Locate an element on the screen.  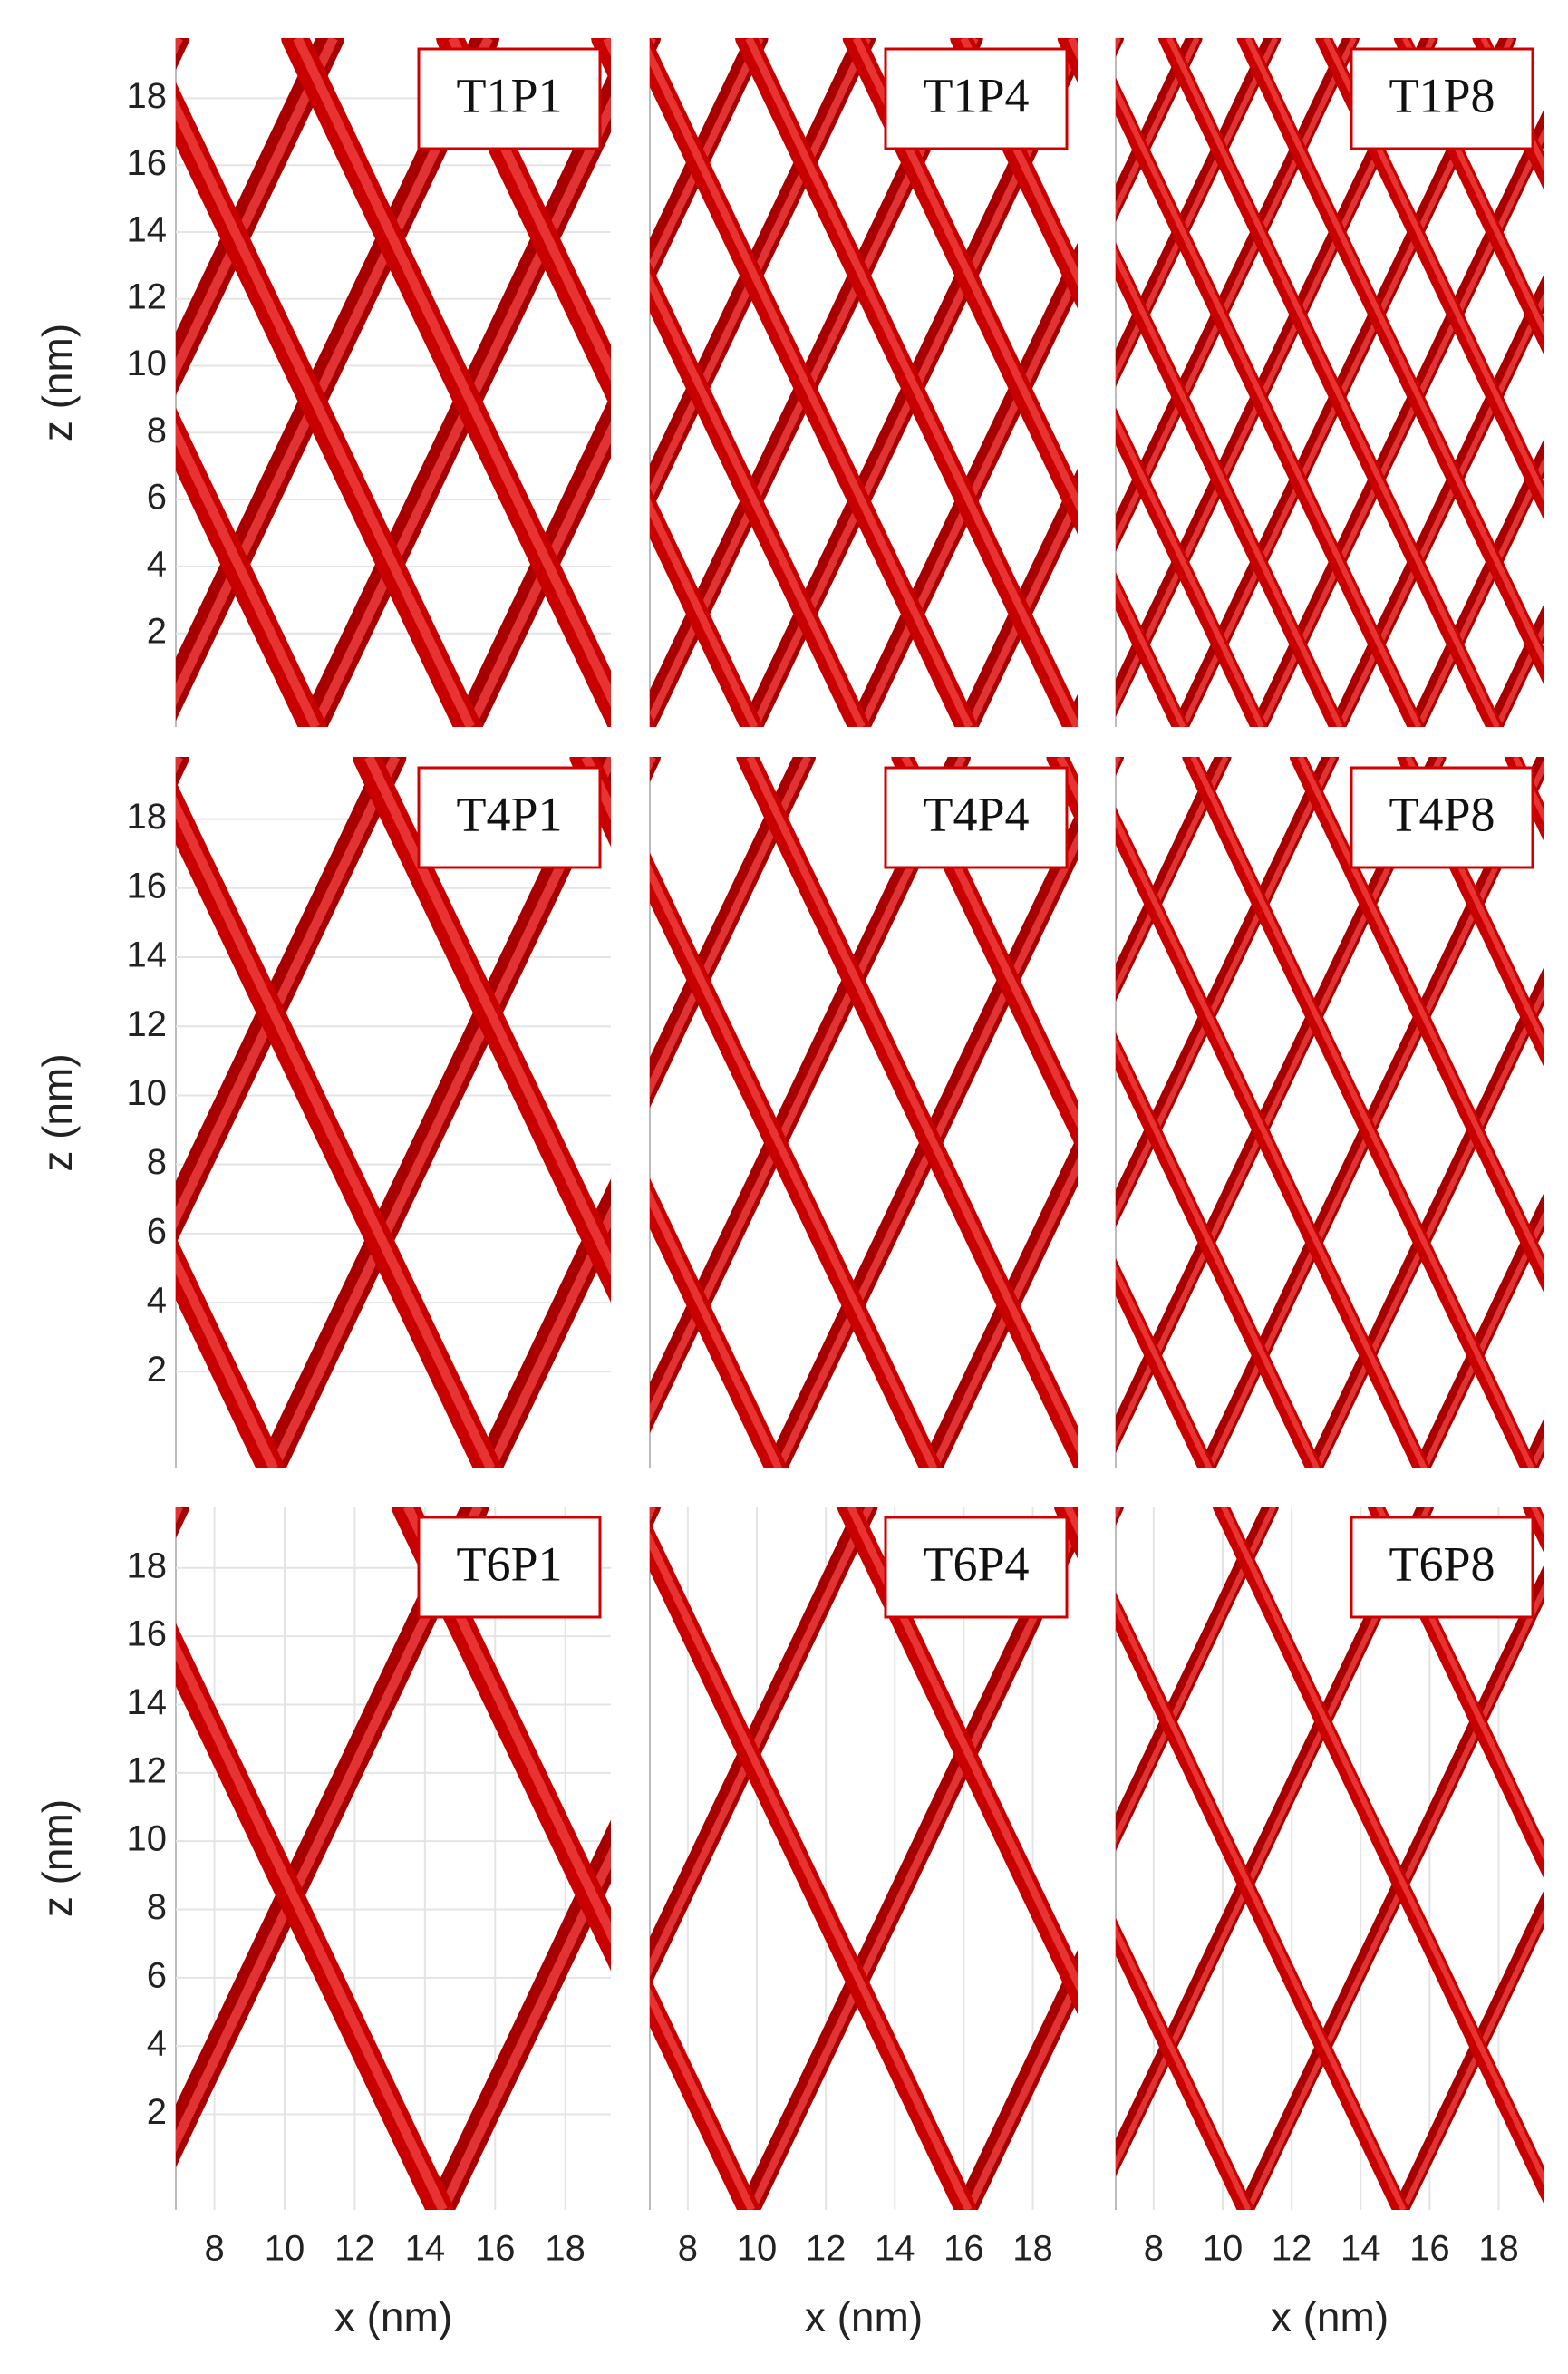
panel-title: T4P8 is located at coordinates (1442, 814).